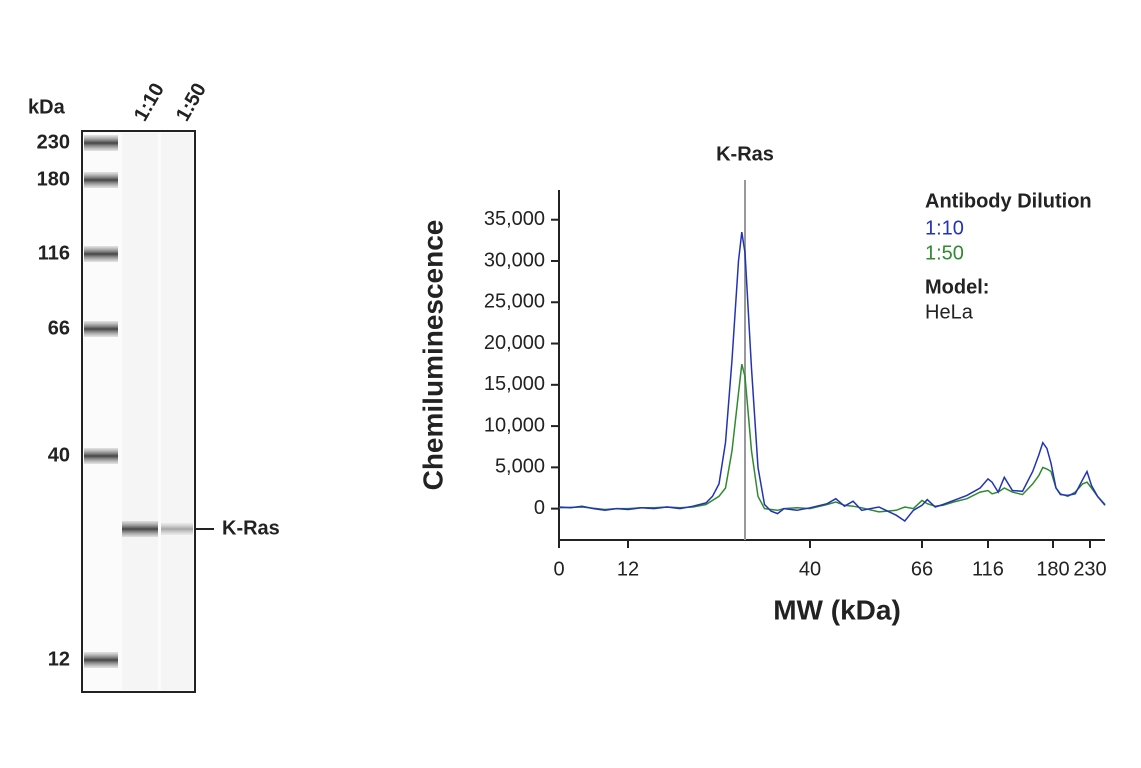 This screenshot has width=1141, height=768. I want to click on marker-label: 116, so click(54, 253).